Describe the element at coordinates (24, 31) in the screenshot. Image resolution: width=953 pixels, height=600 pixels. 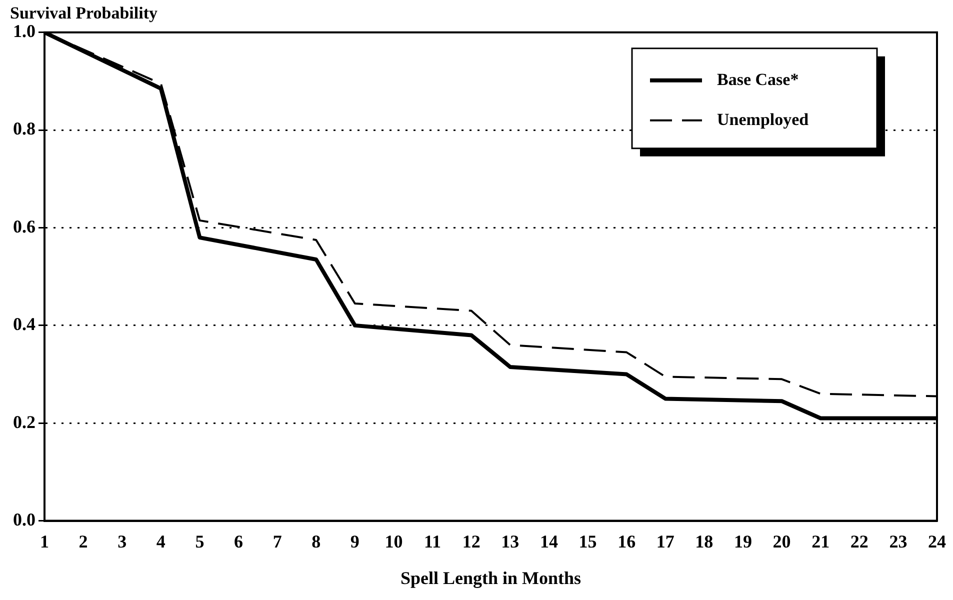
I see `y-tick-label: 1.0` at that location.